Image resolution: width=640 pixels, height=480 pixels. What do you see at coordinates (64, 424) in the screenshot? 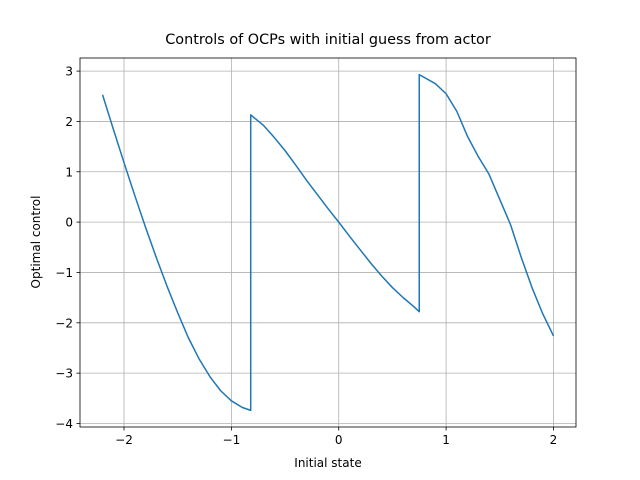
I see `y-tick-label: −4` at bounding box center [64, 424].